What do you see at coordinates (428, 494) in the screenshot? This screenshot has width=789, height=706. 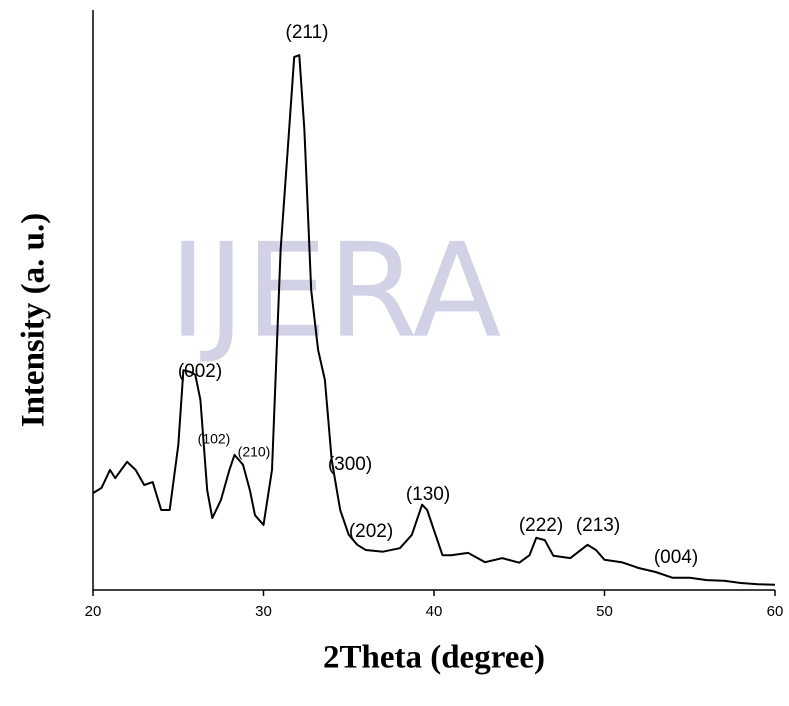 I see `peak-label: (130)` at bounding box center [428, 494].